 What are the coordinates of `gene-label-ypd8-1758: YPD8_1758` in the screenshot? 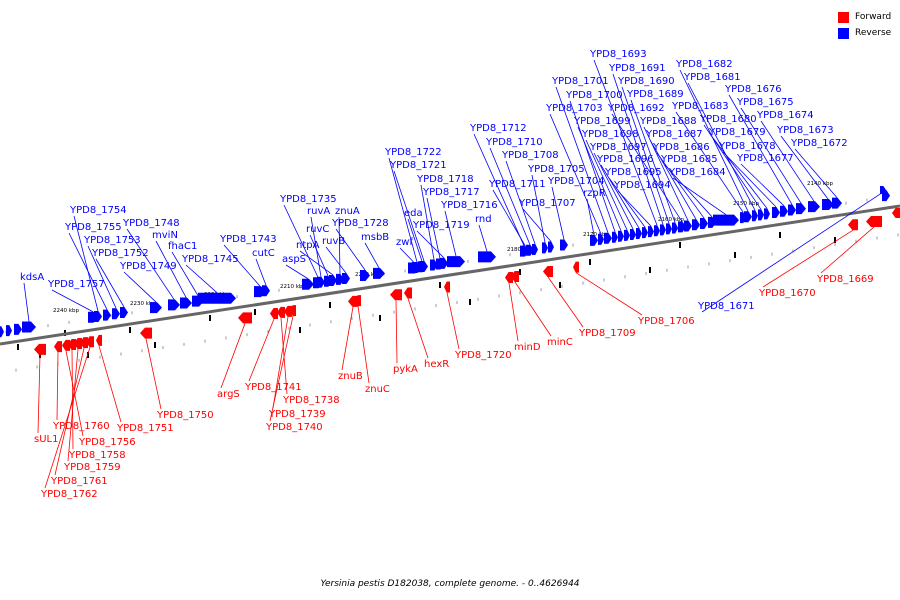 It's located at (97, 455).